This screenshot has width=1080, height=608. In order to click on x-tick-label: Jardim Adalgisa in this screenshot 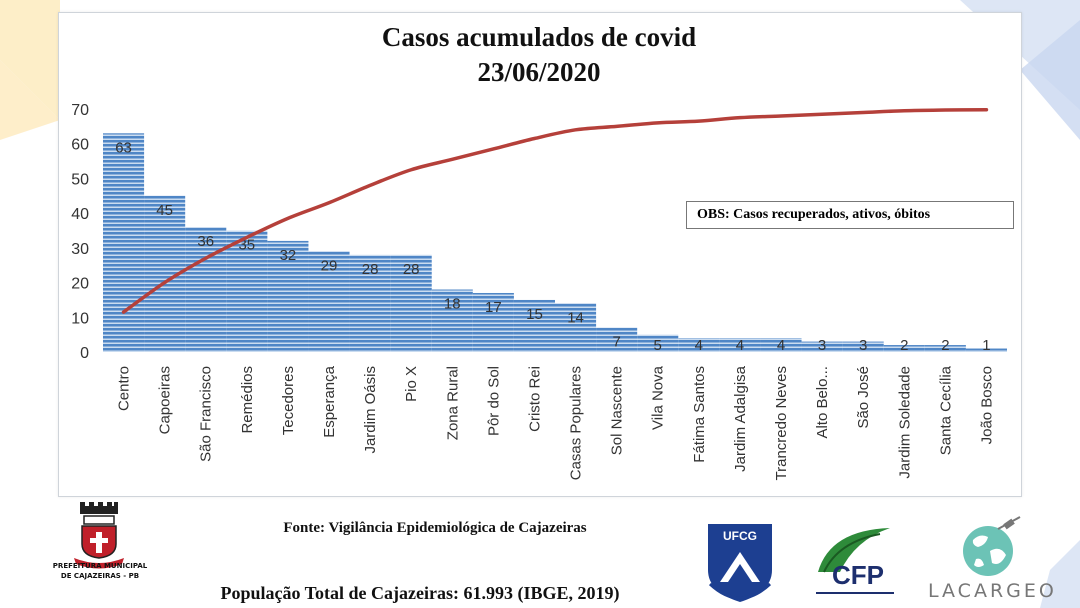, I will do `click(740, 418)`.